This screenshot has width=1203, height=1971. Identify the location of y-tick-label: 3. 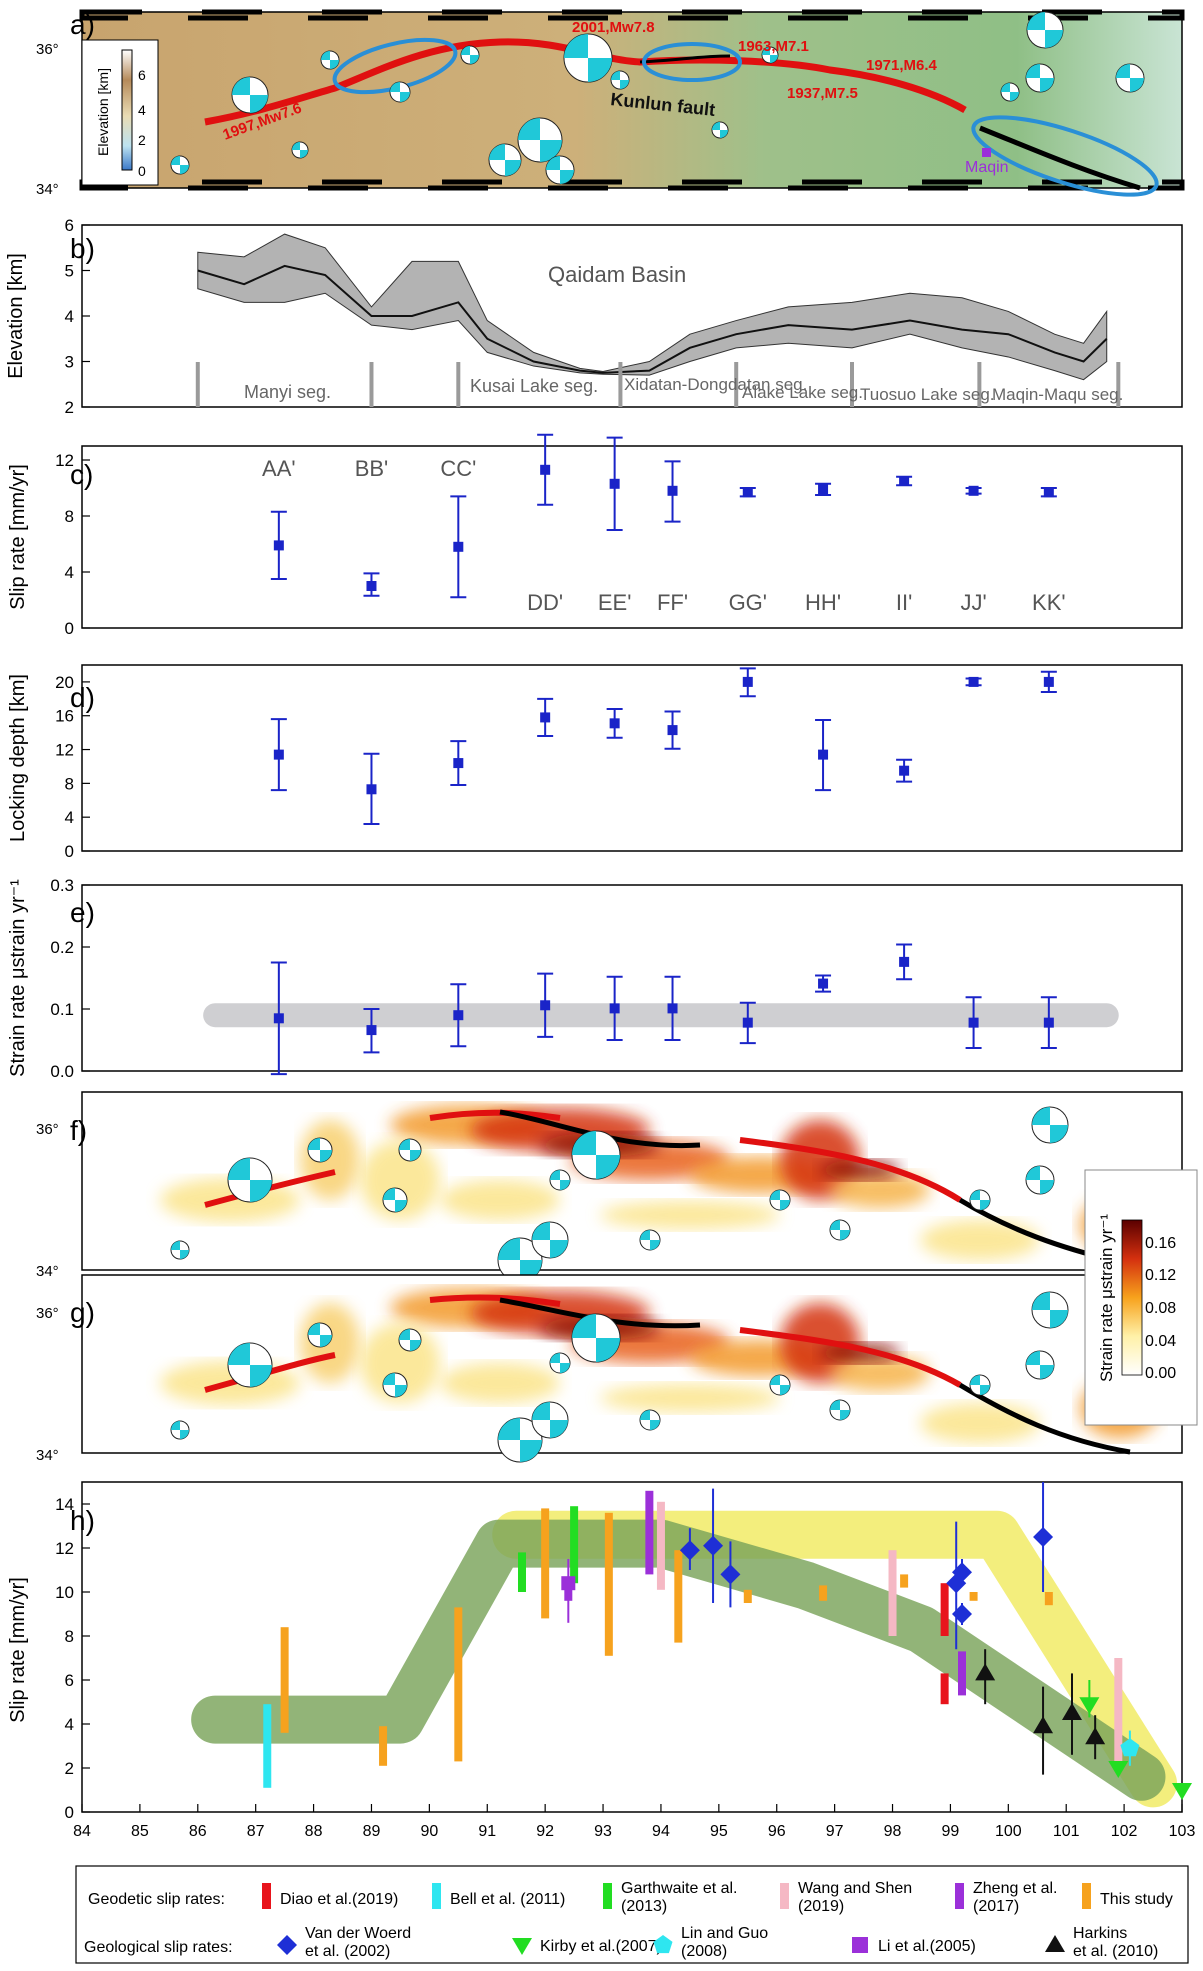
(69, 362).